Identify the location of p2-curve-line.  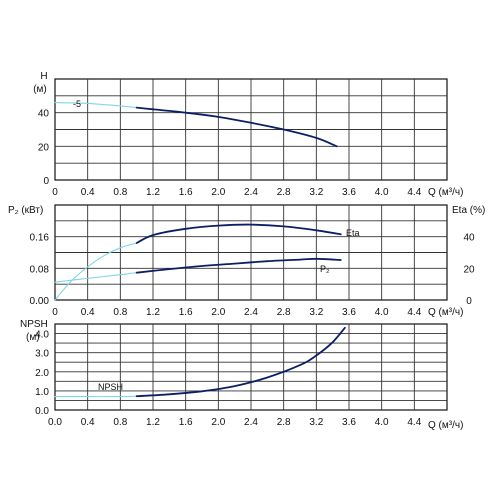
(238, 265).